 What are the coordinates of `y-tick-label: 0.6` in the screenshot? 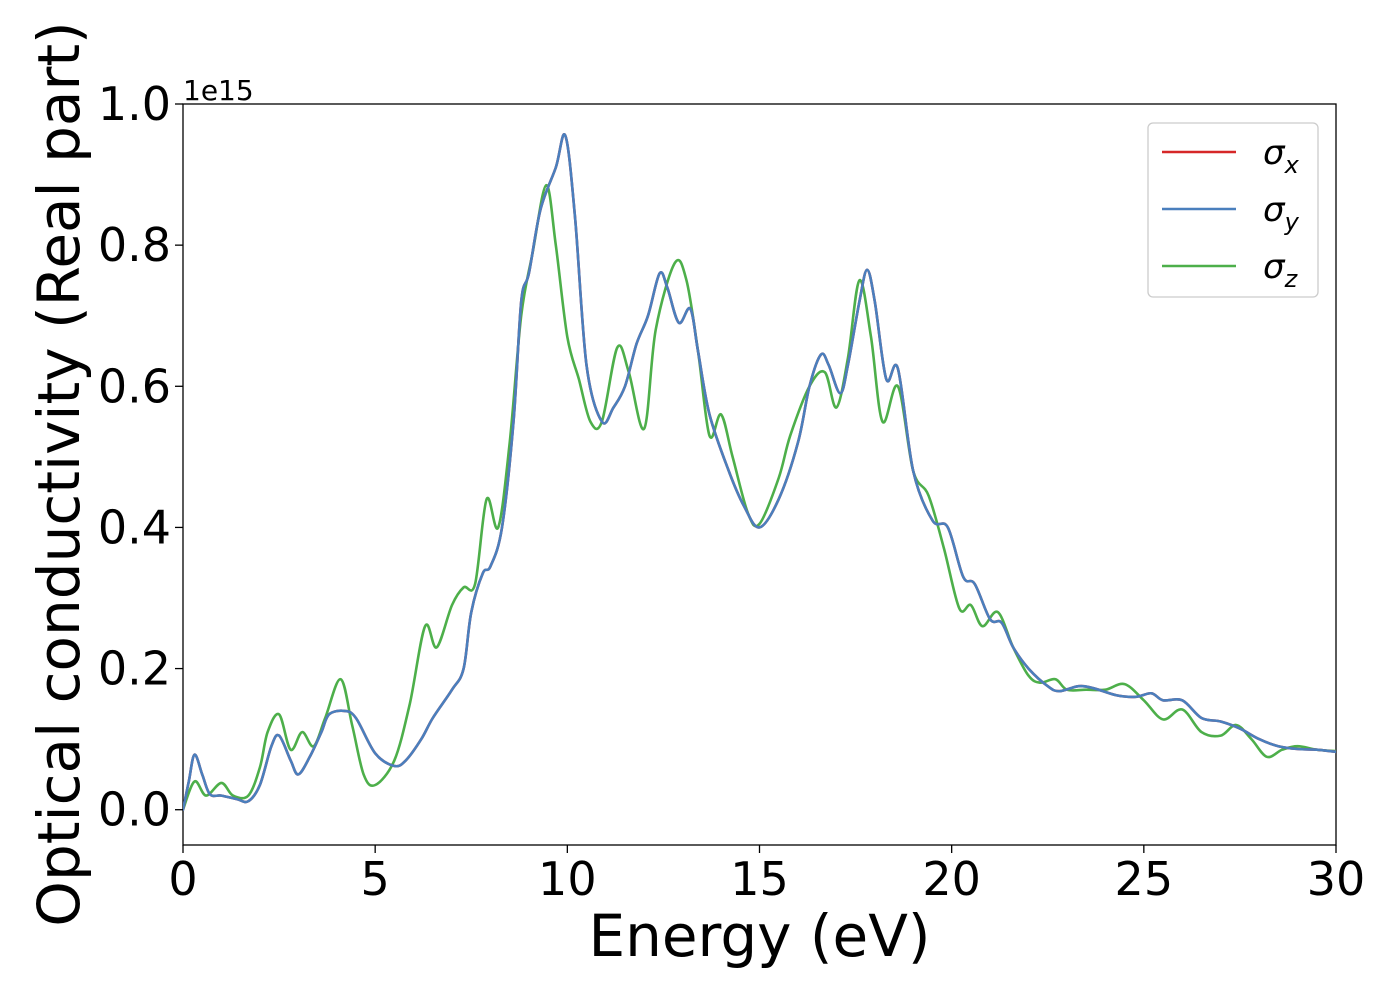 It's located at (134, 386).